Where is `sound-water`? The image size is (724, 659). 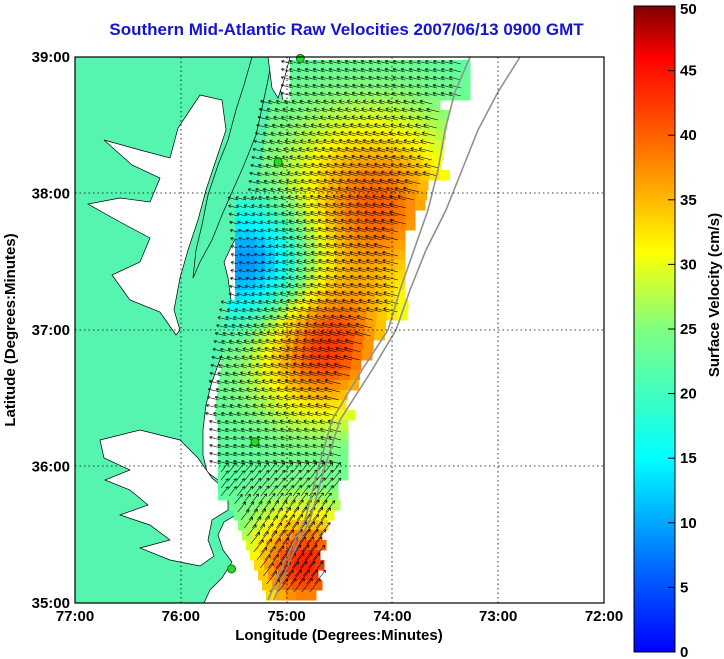 sound-water is located at coordinates (164, 498).